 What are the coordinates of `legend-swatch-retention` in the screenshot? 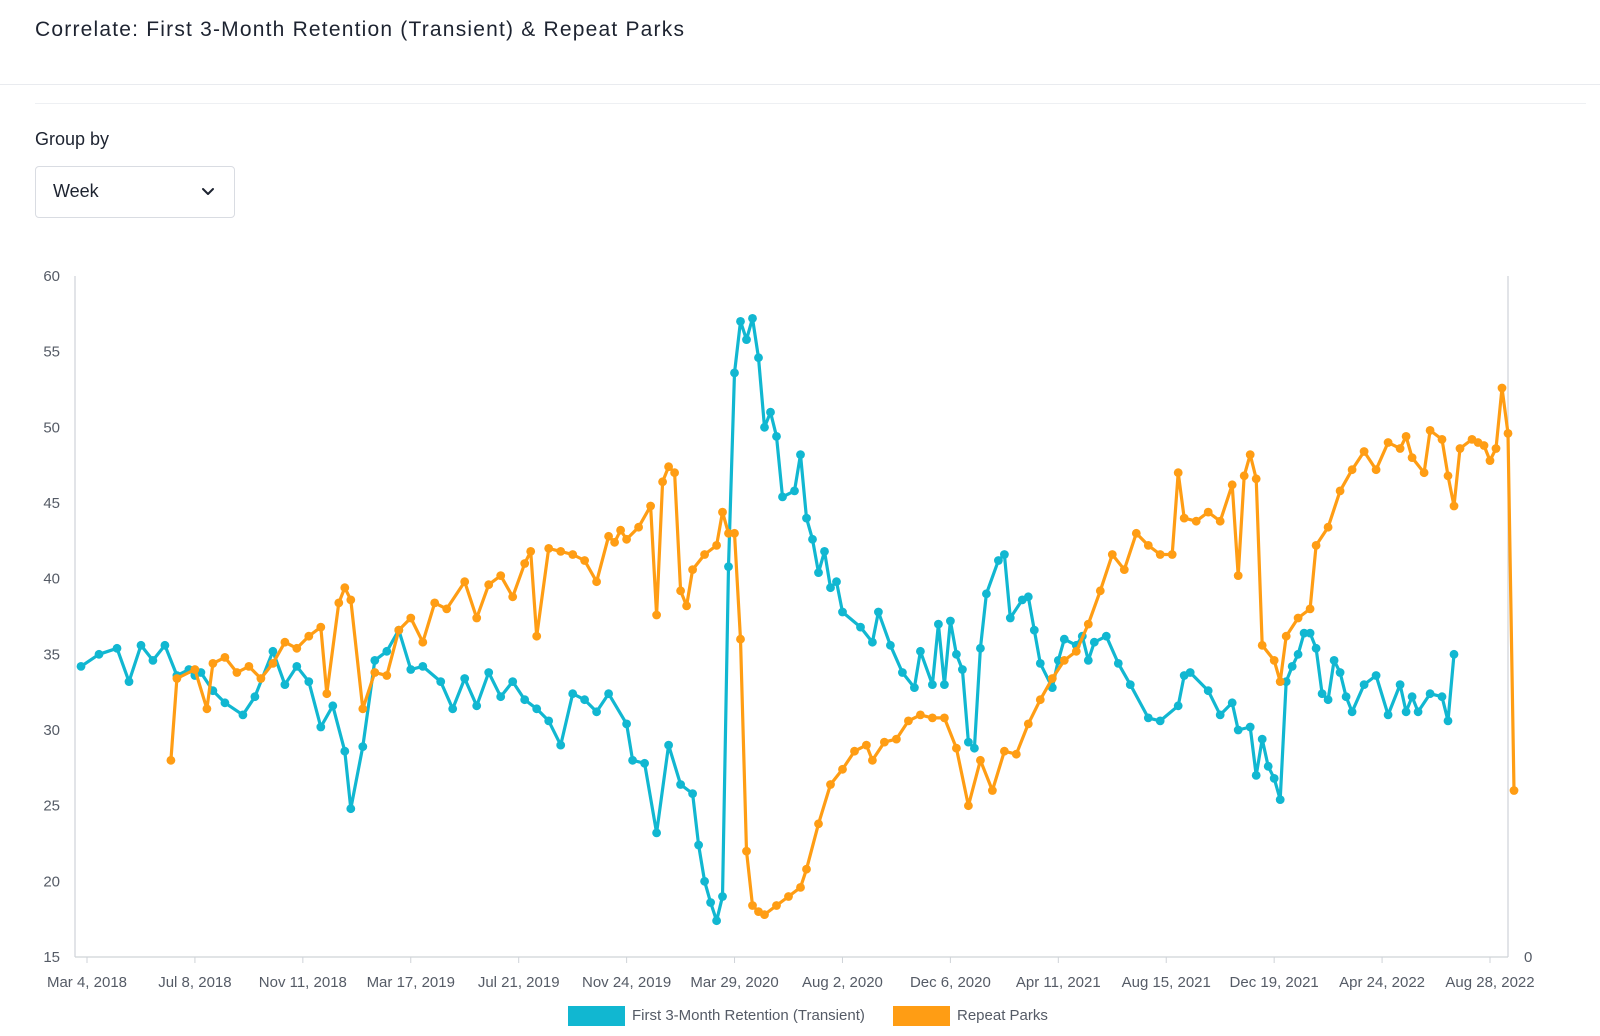 It's located at (596, 1016).